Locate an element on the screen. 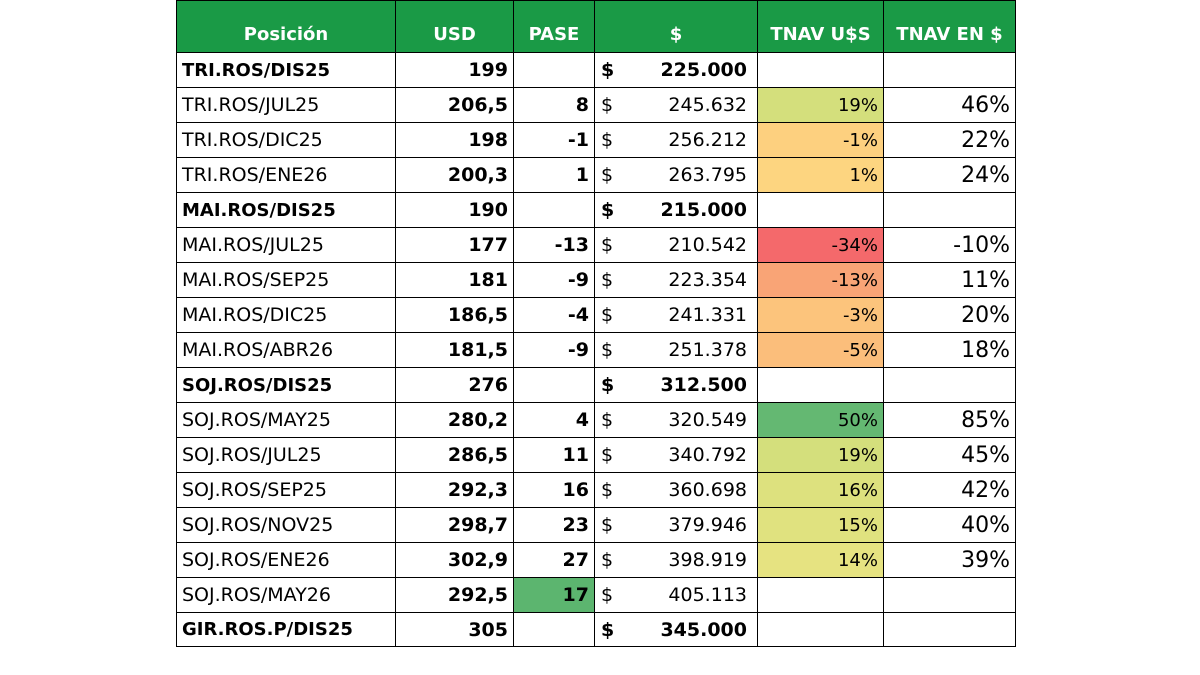 This screenshot has height=675, width=1200. cell-tnav-usd: -5% is located at coordinates (820, 350).